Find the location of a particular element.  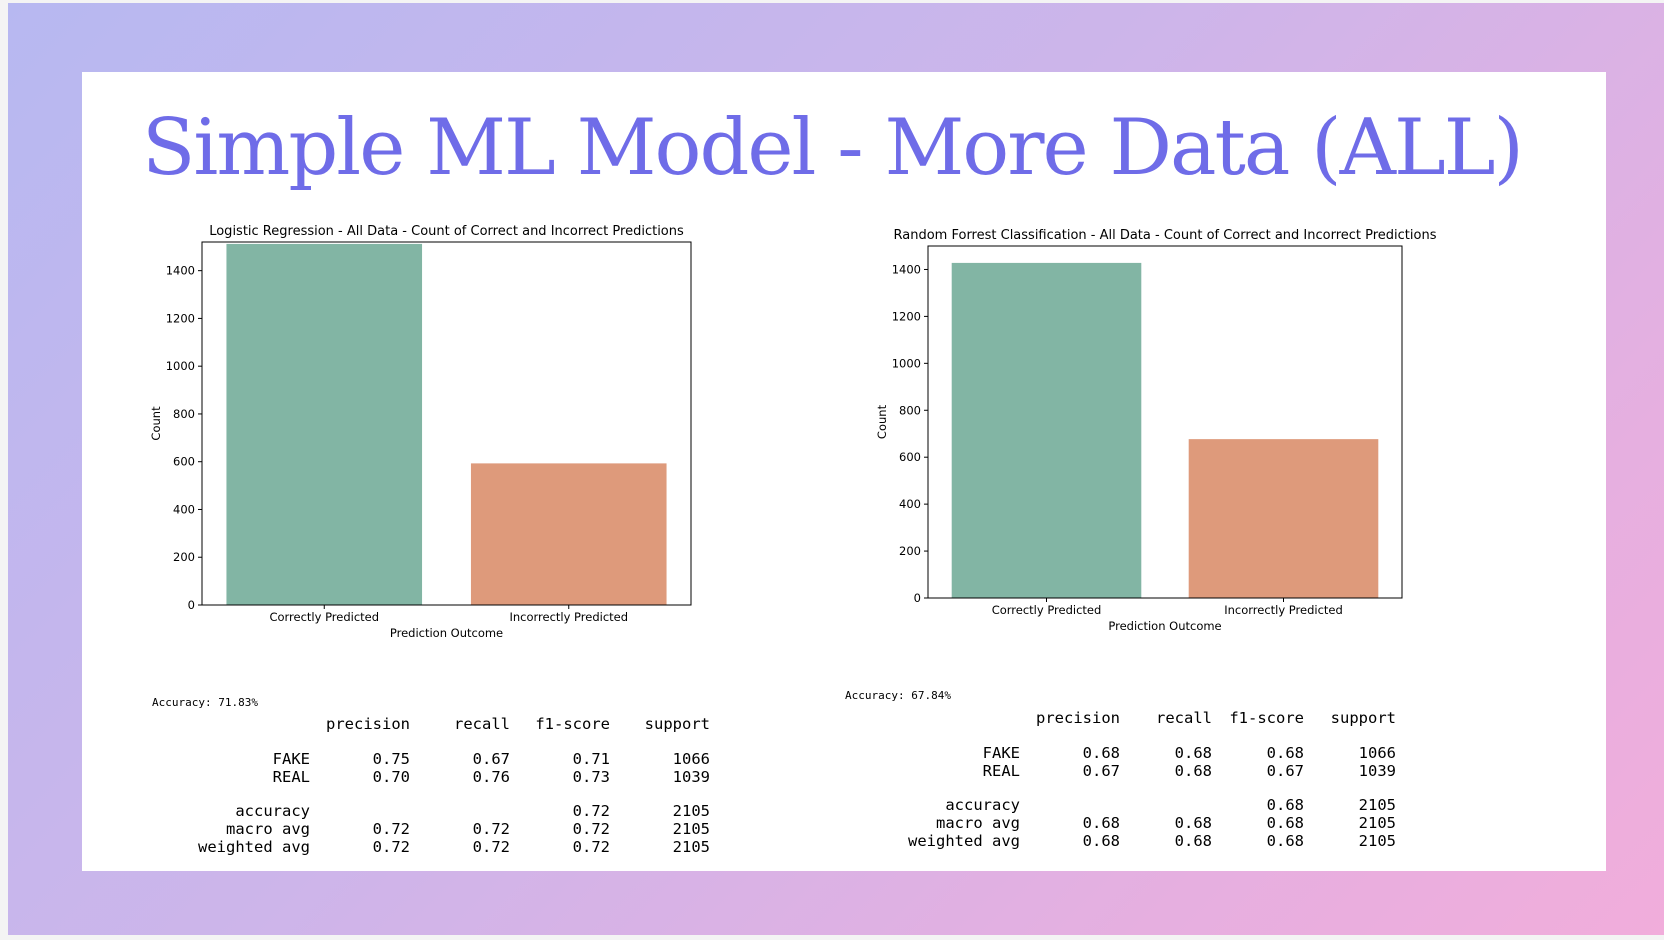

precision-value: 0.67 is located at coordinates (1101, 771).